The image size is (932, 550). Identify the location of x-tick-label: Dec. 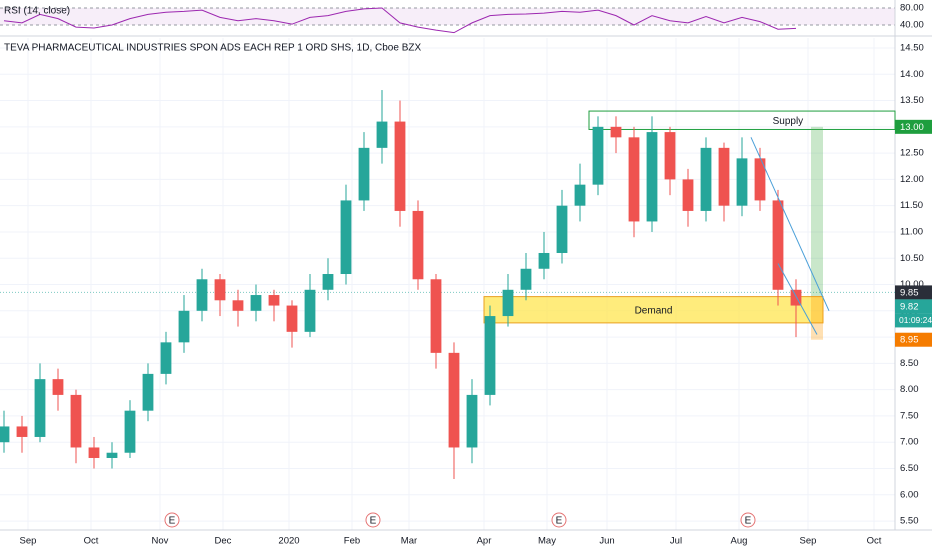
(223, 541).